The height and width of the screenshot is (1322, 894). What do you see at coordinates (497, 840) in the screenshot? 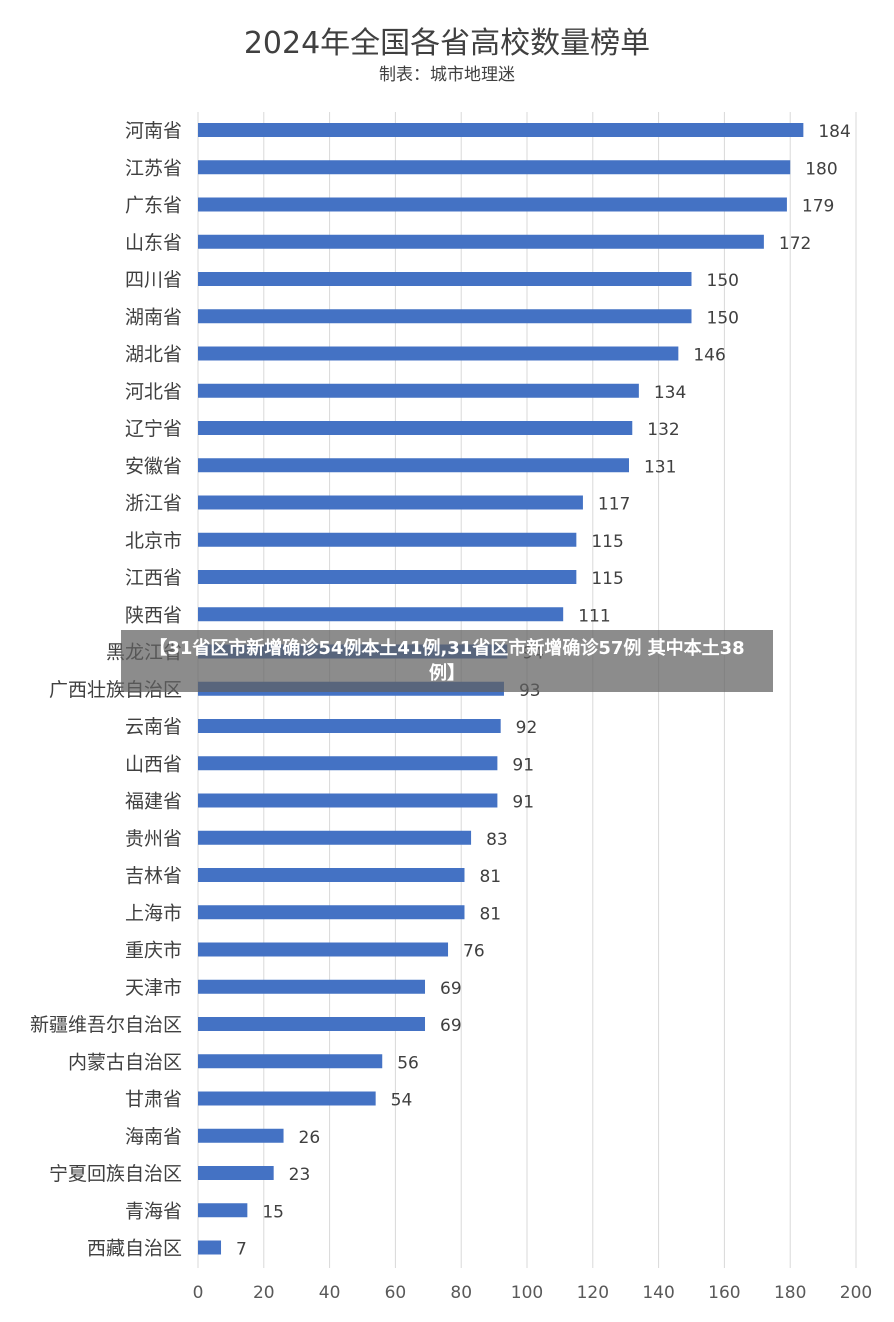
I see `value-label: 83` at bounding box center [497, 840].